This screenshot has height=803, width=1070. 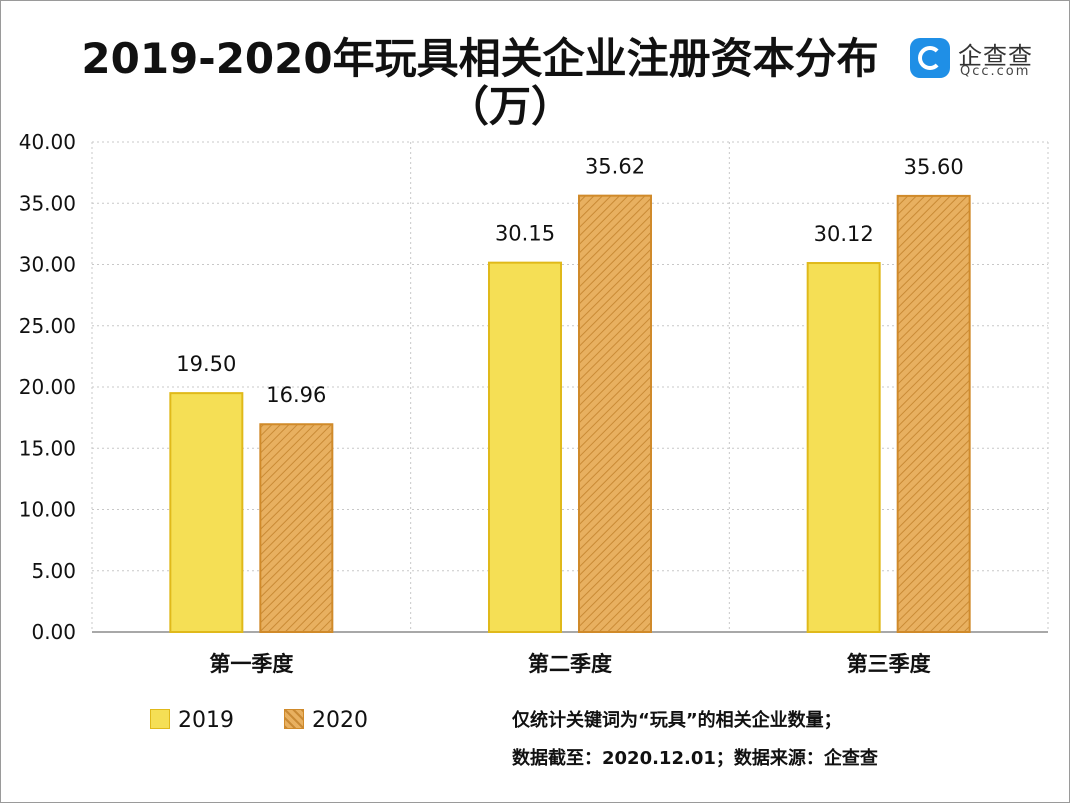 I want to click on x-category-label: 第一季度, so click(x=251, y=664).